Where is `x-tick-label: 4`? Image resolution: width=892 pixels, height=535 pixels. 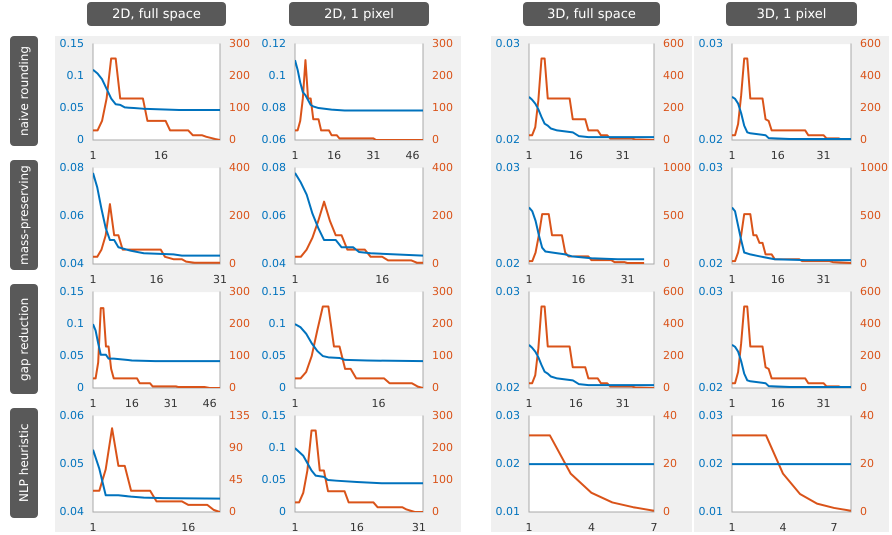
x-tick-label: 4 is located at coordinates (591, 527).